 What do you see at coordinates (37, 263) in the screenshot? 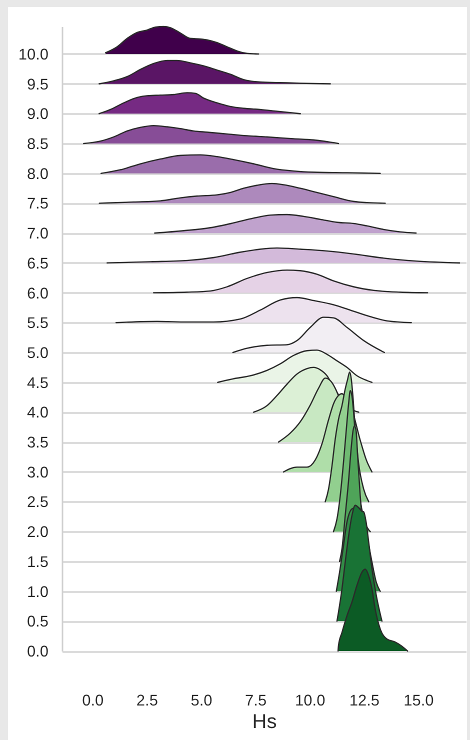
I see `y-tick-label: 6.5` at bounding box center [37, 263].